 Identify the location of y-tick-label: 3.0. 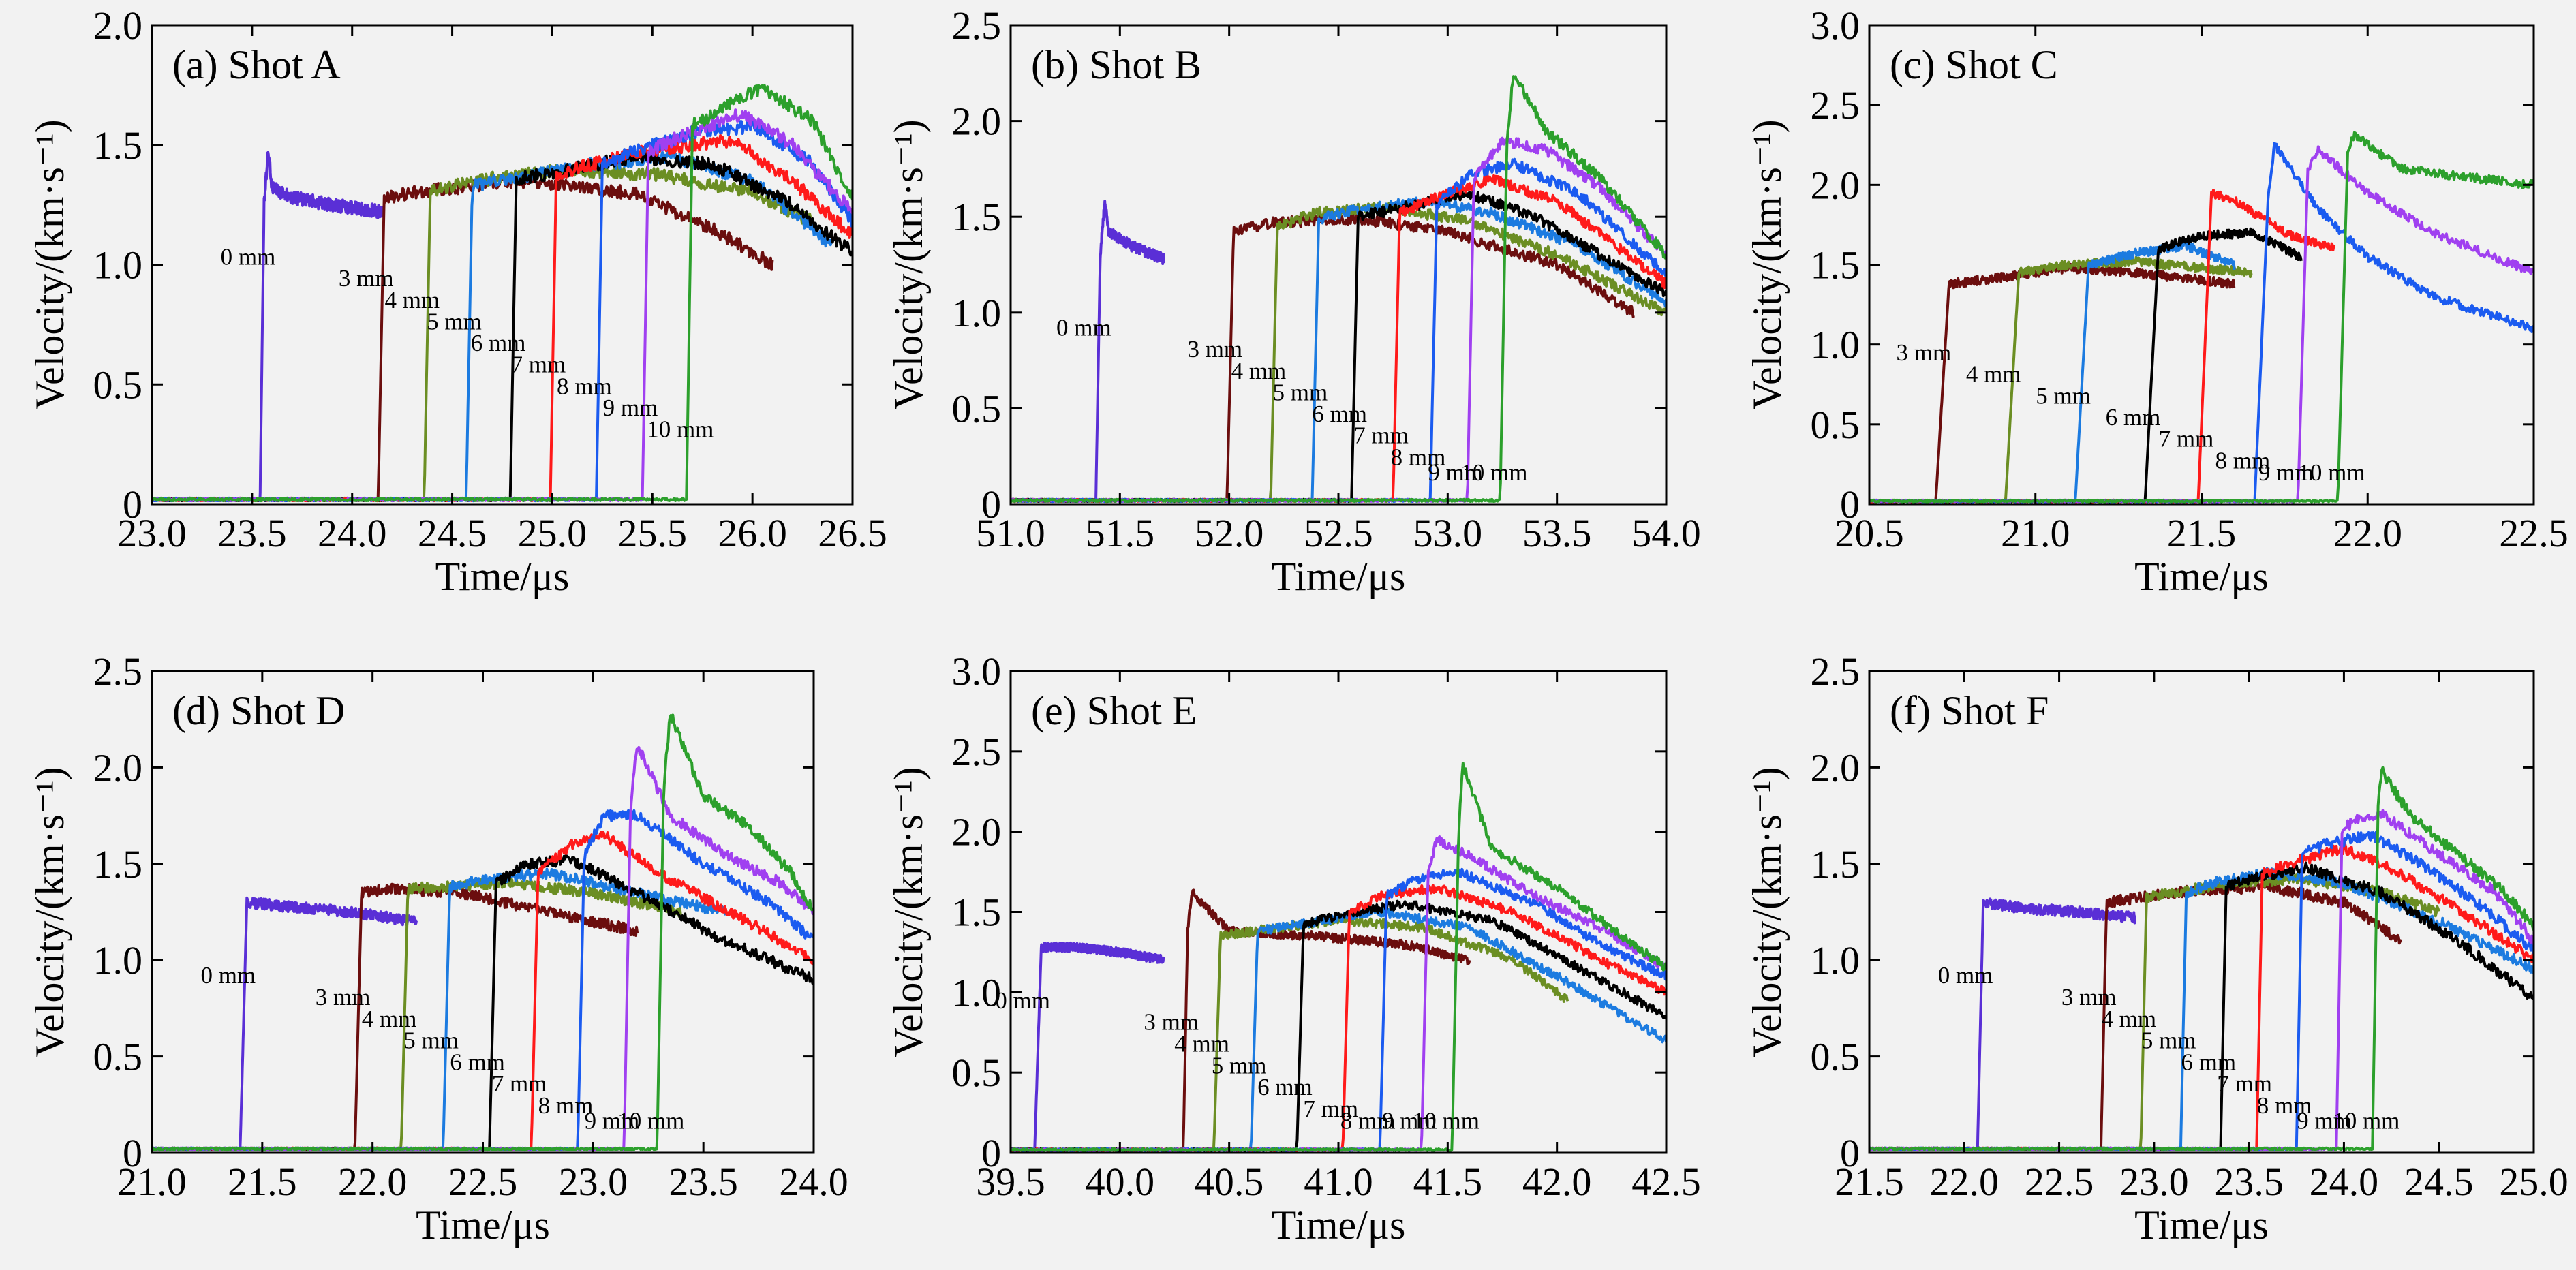
(1835, 25).